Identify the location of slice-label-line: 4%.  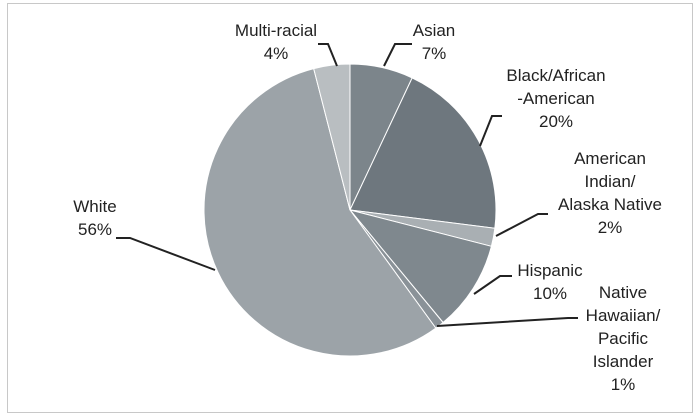
(276, 53).